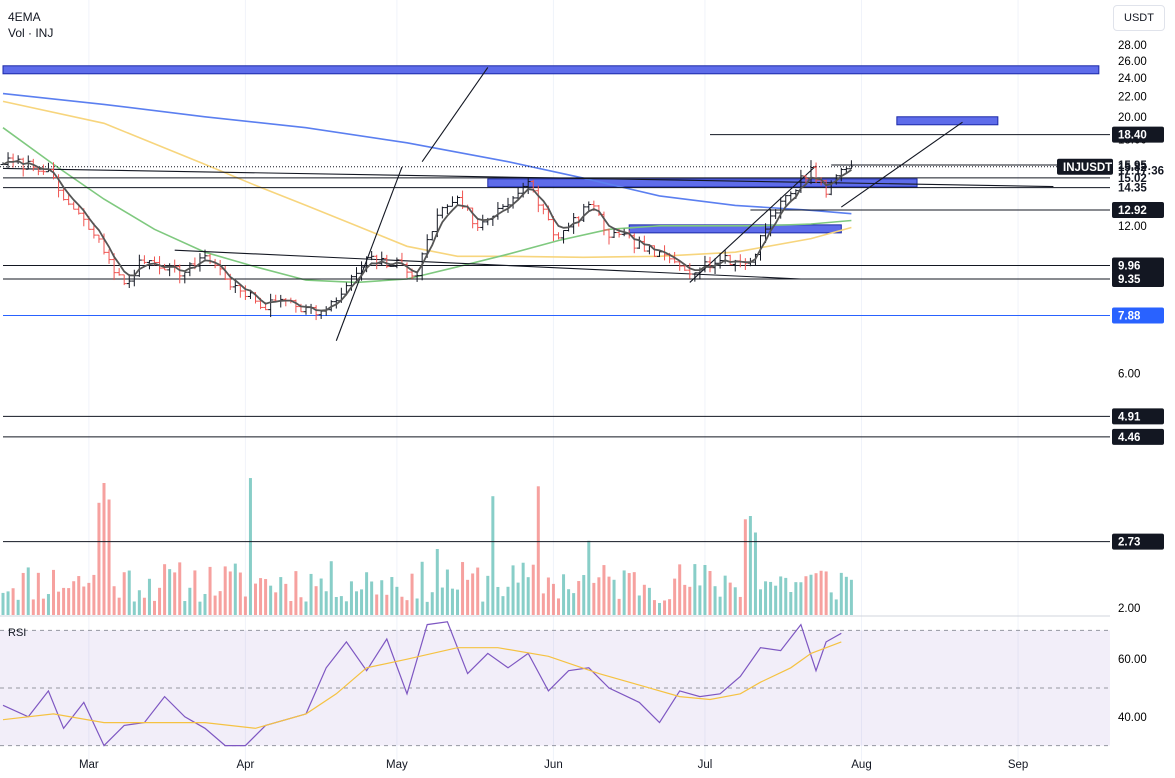  I want to click on price-label: INJUSDT, so click(1087, 168).